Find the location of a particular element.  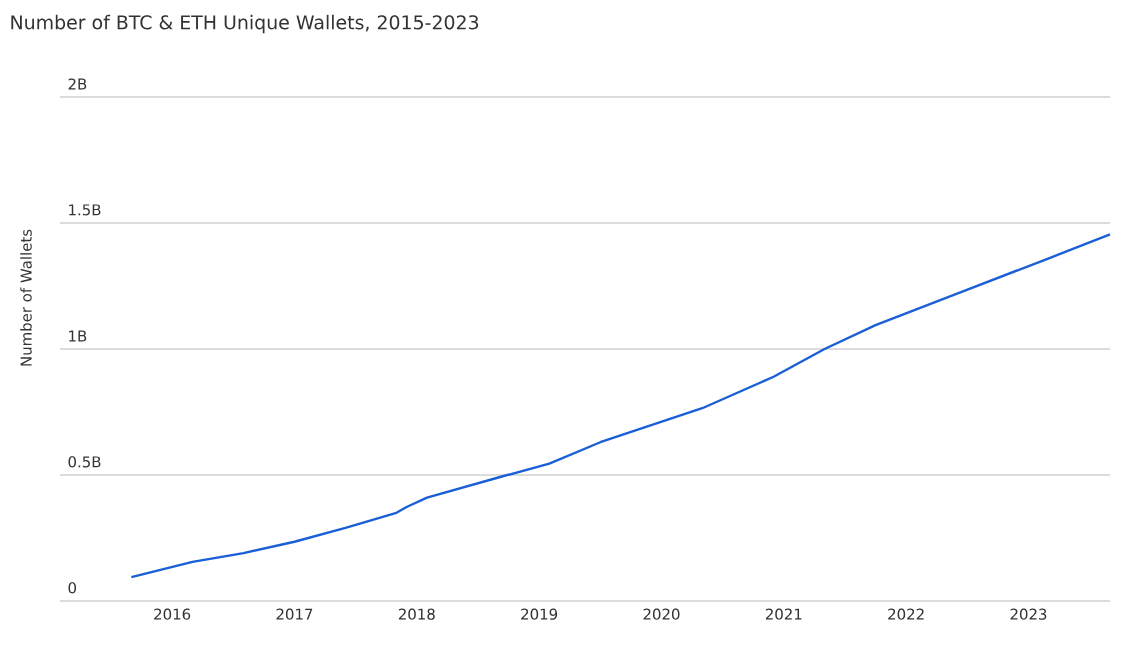

x-tick-label: 2017 is located at coordinates (294, 614).